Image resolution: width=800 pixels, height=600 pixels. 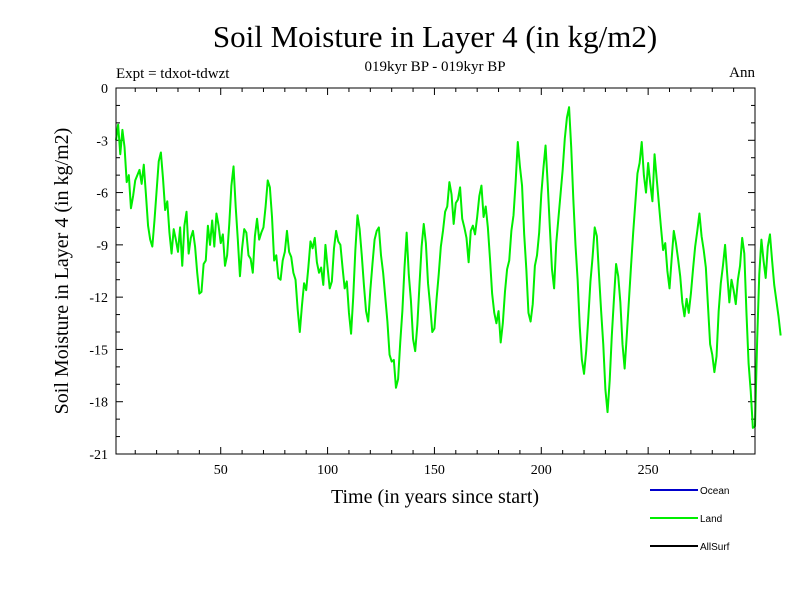 I want to click on y-tick-label: 0, so click(x=104, y=89).